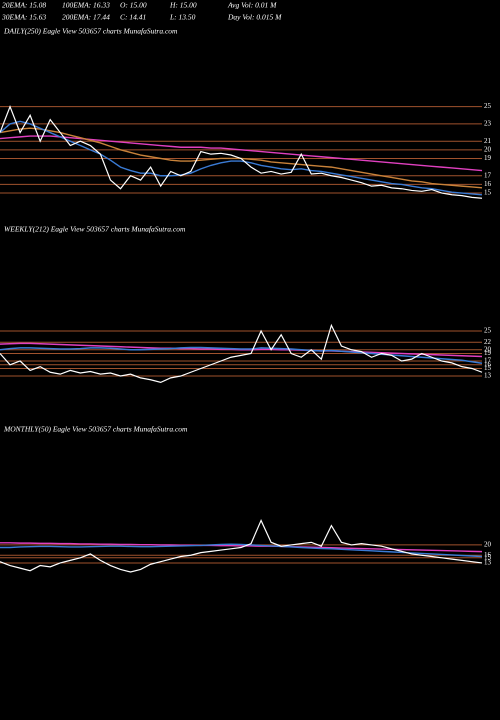  What do you see at coordinates (24, 5) in the screenshot?
I see `header-stat: 20EMA: 15.08` at bounding box center [24, 5].